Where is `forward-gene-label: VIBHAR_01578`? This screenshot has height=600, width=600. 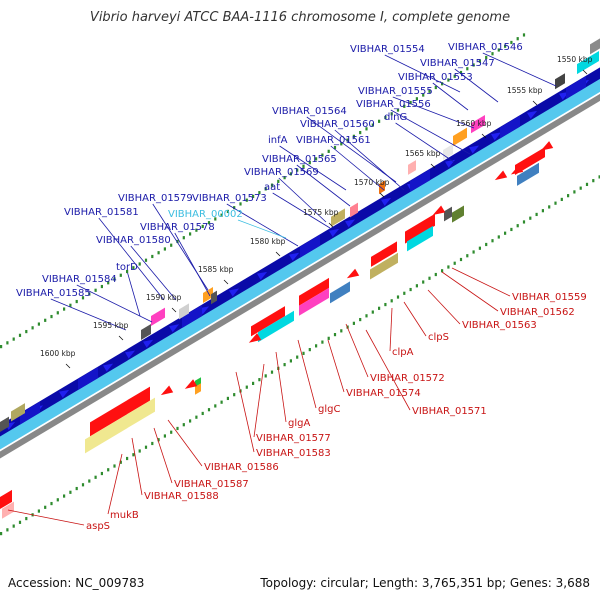 forward-gene-label: VIBHAR_01578 is located at coordinates (177, 227).